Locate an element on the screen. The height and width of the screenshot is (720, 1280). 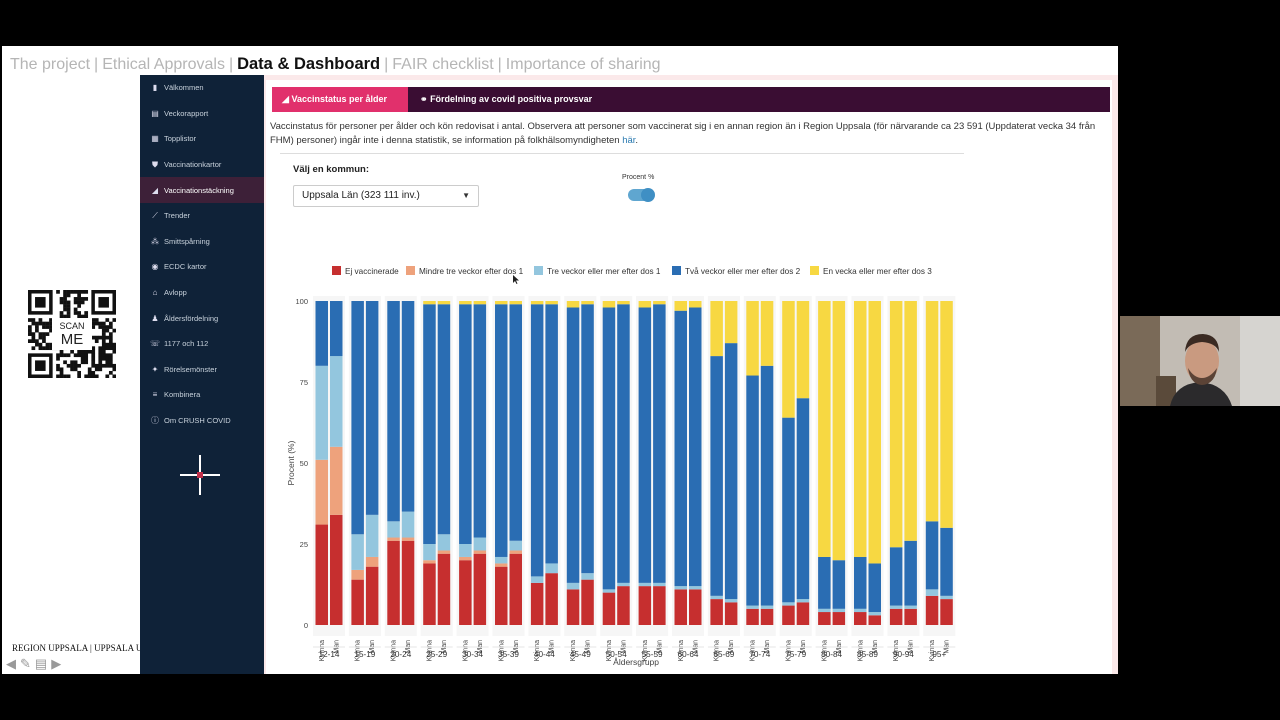
sidebar-item-7: ◉ ECDC kartor is located at coordinates (202, 267).